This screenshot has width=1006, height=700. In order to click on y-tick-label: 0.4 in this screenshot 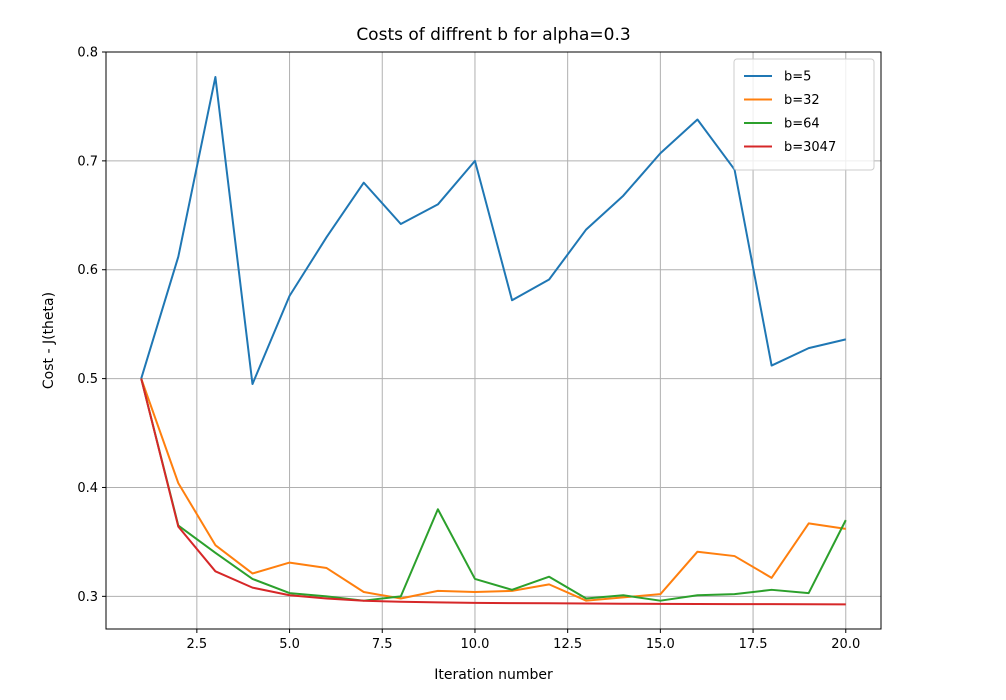, I will do `click(87, 488)`.